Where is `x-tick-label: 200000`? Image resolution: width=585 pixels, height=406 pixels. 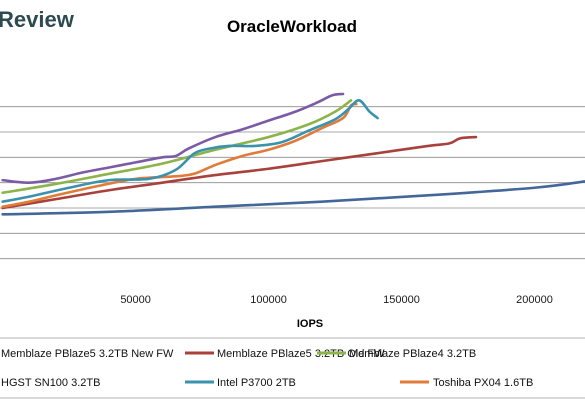
x-tick-label: 200000 is located at coordinates (534, 300).